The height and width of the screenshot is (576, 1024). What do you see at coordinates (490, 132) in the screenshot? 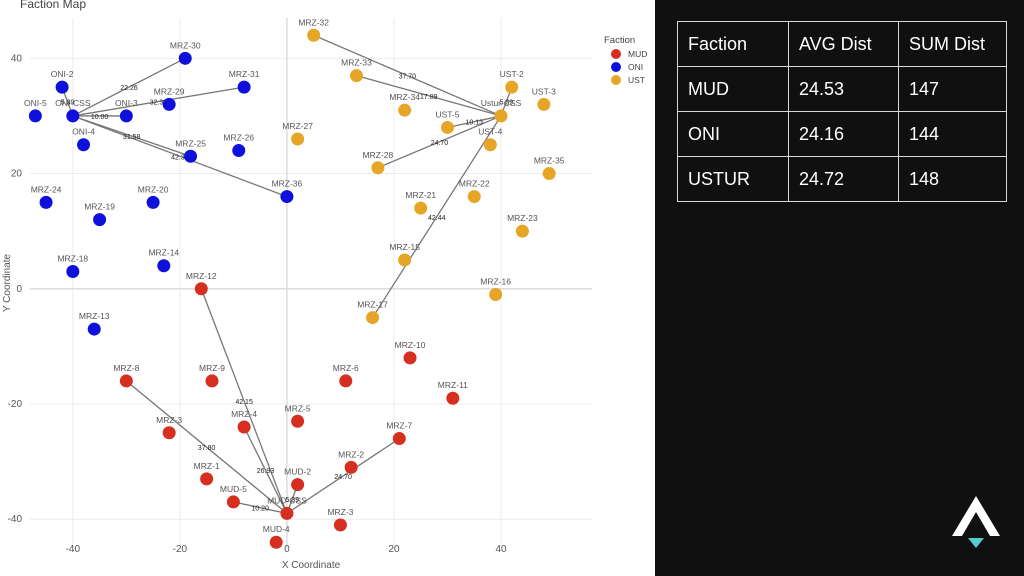
I see `point-label: UST-4` at bounding box center [490, 132].